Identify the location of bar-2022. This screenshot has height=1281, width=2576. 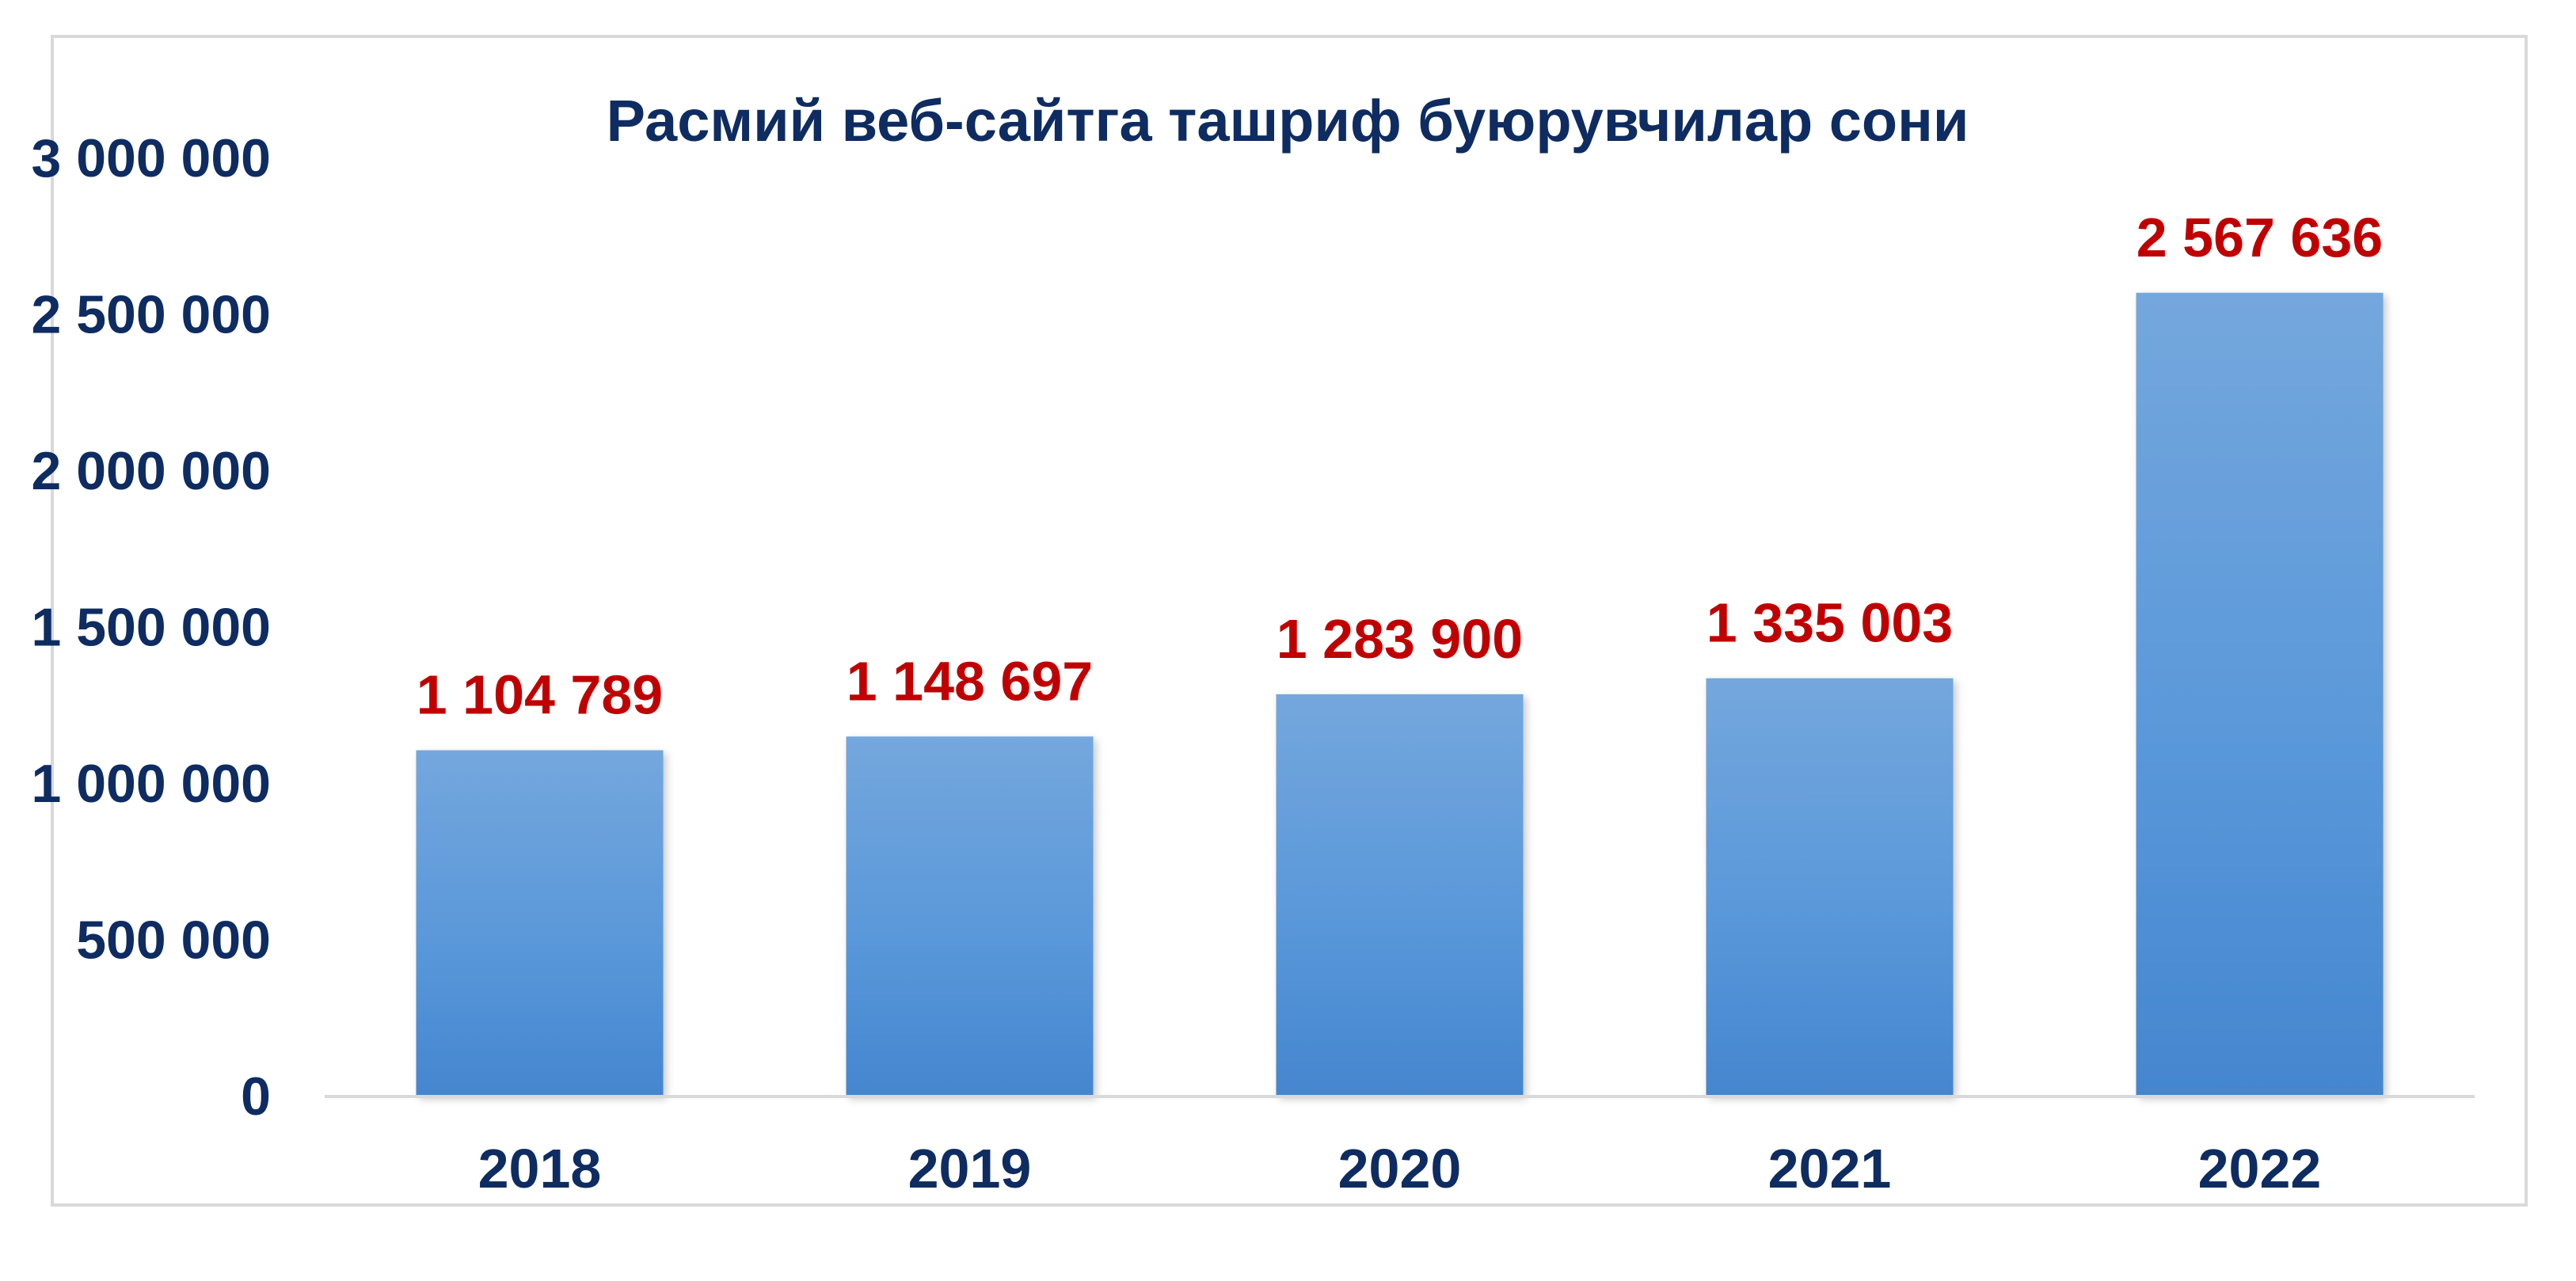
(2260, 694).